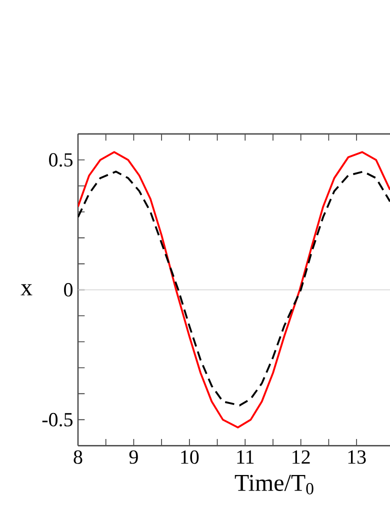  Describe the element at coordinates (26, 290) in the screenshot. I see `y-axis-title: x` at that location.